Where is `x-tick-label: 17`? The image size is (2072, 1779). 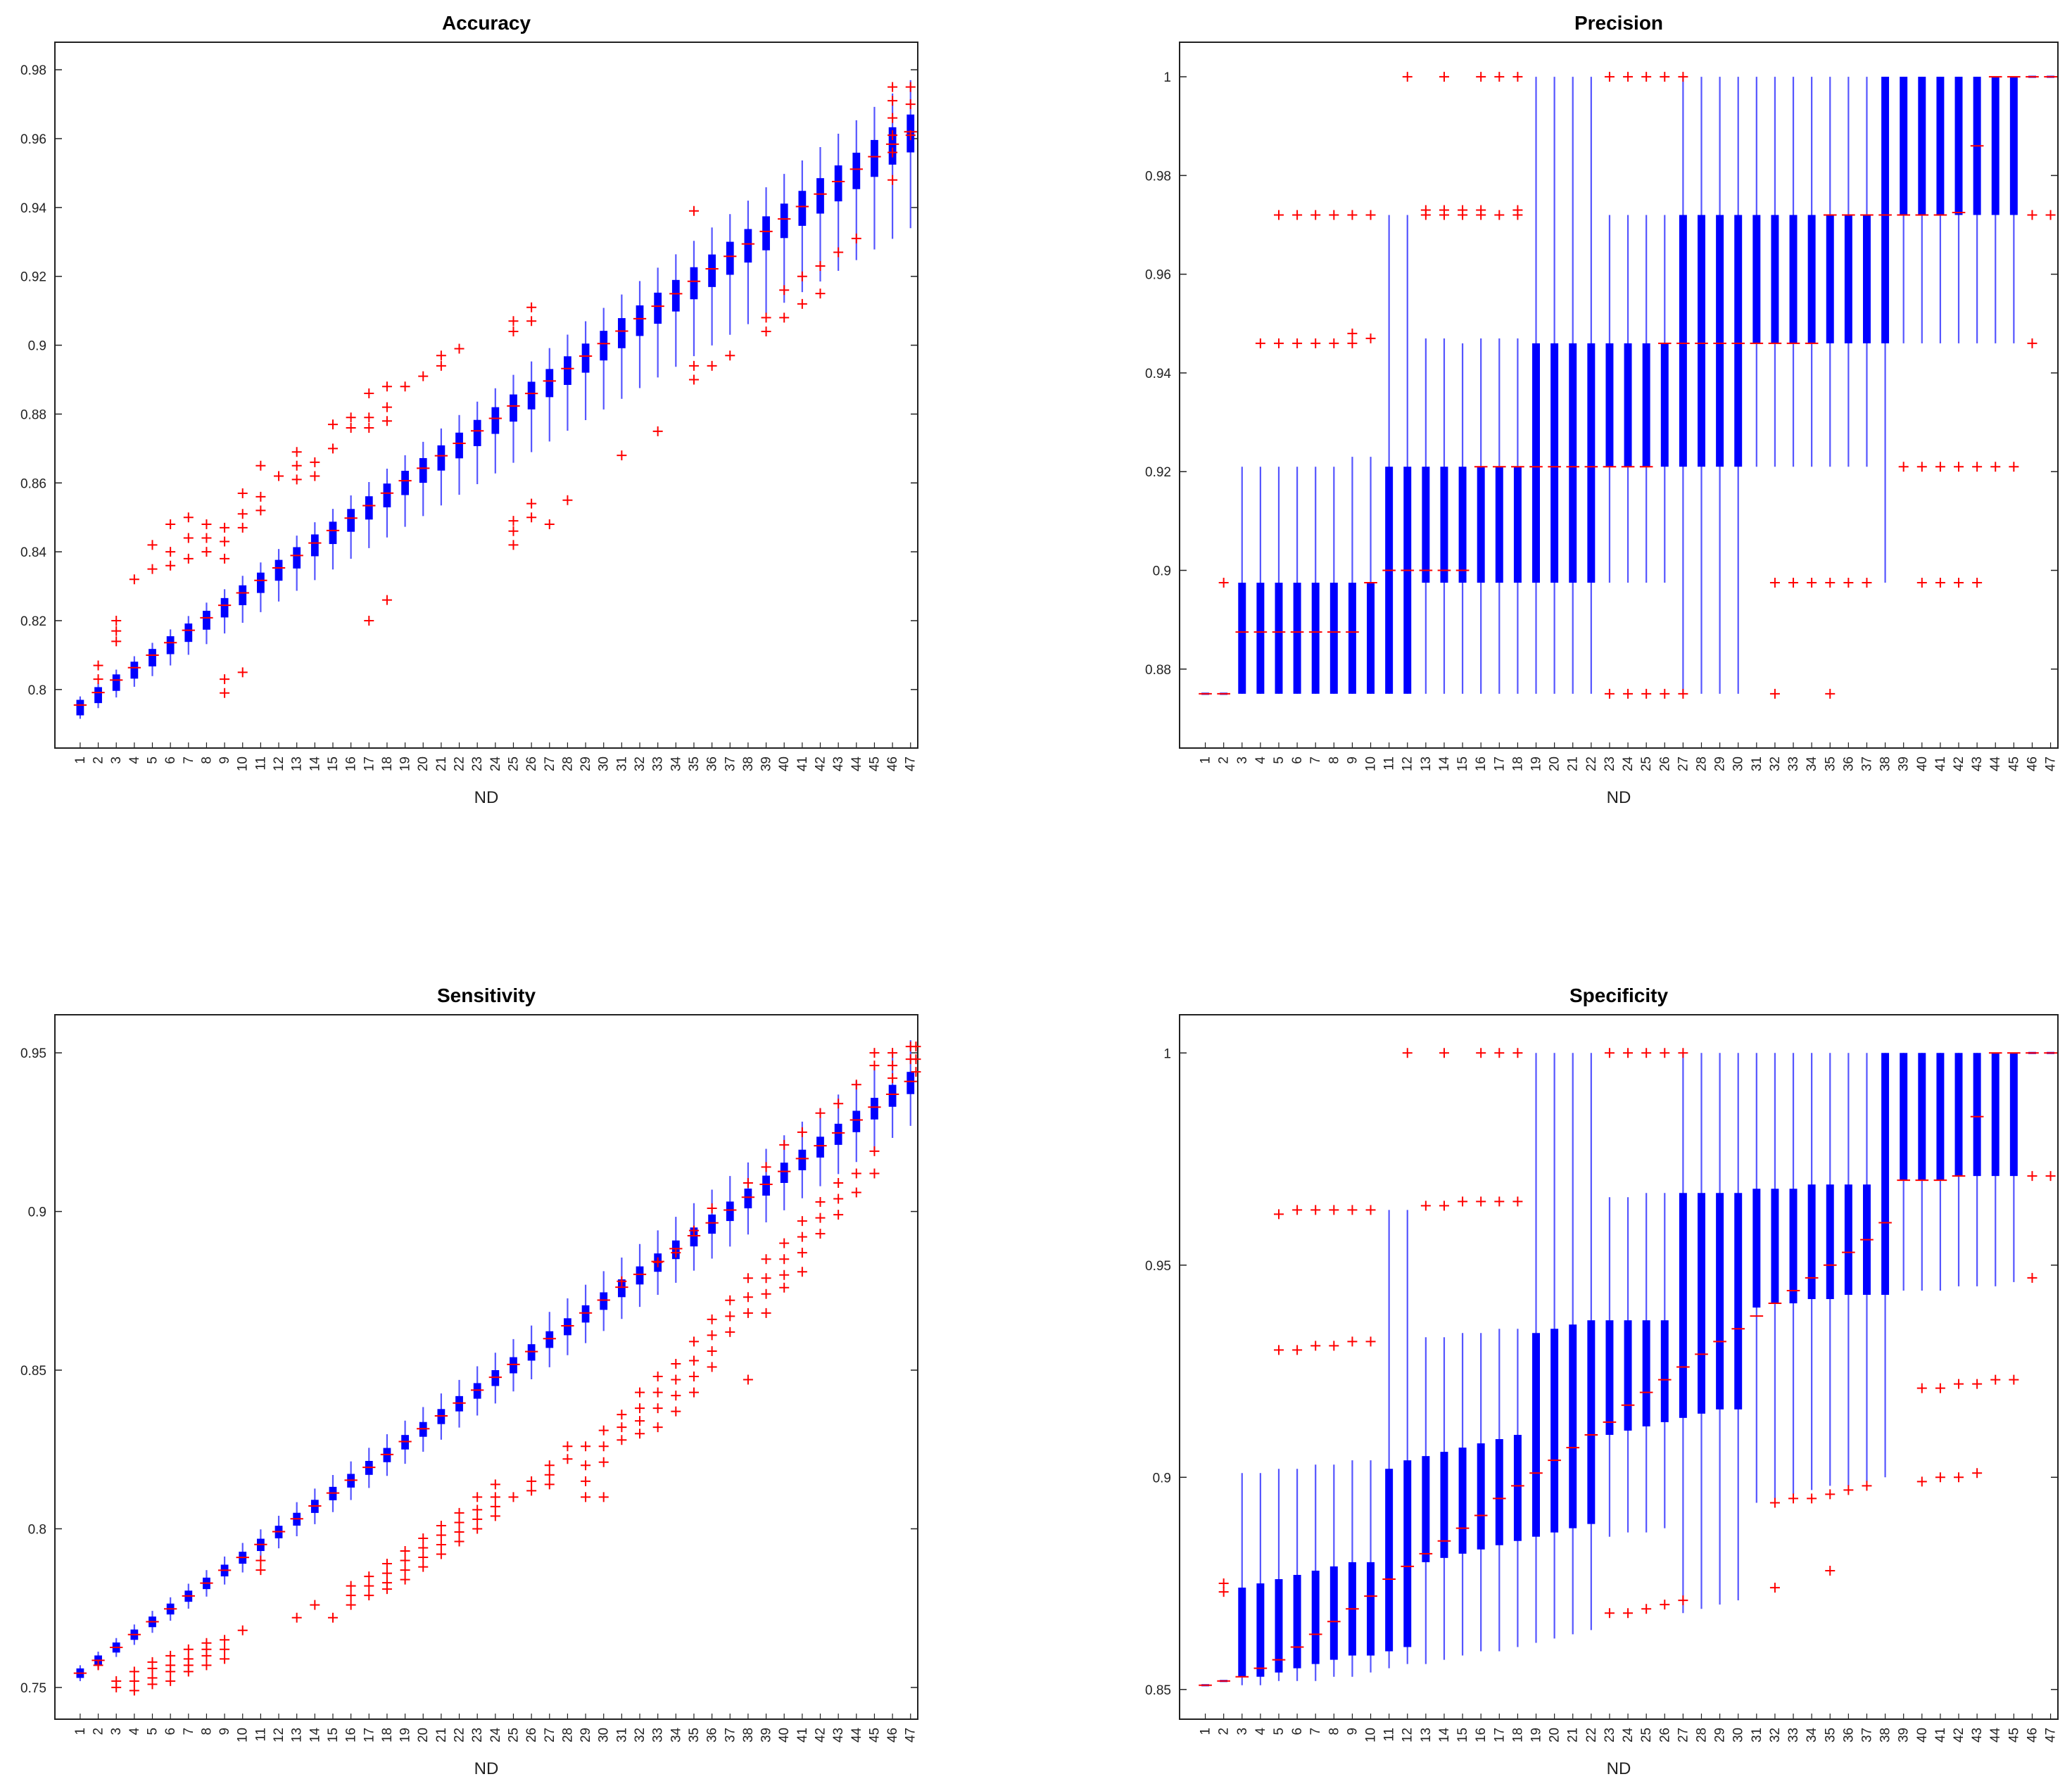 x-tick-label: 17 is located at coordinates (1499, 1735).